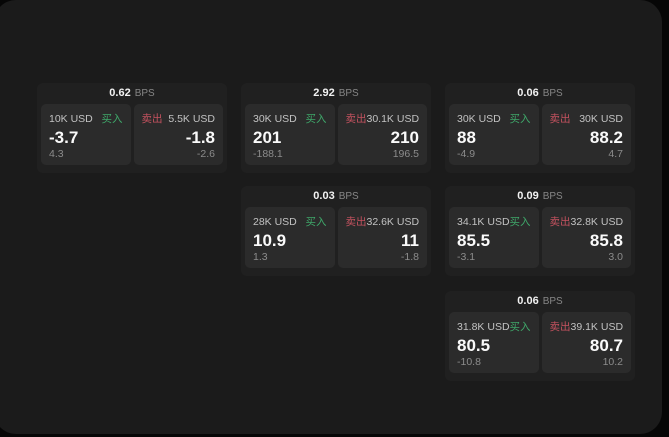 Image resolution: width=669 pixels, height=437 pixels. I want to click on sell-tile-header: 卖出 5.5K USD, so click(179, 118).